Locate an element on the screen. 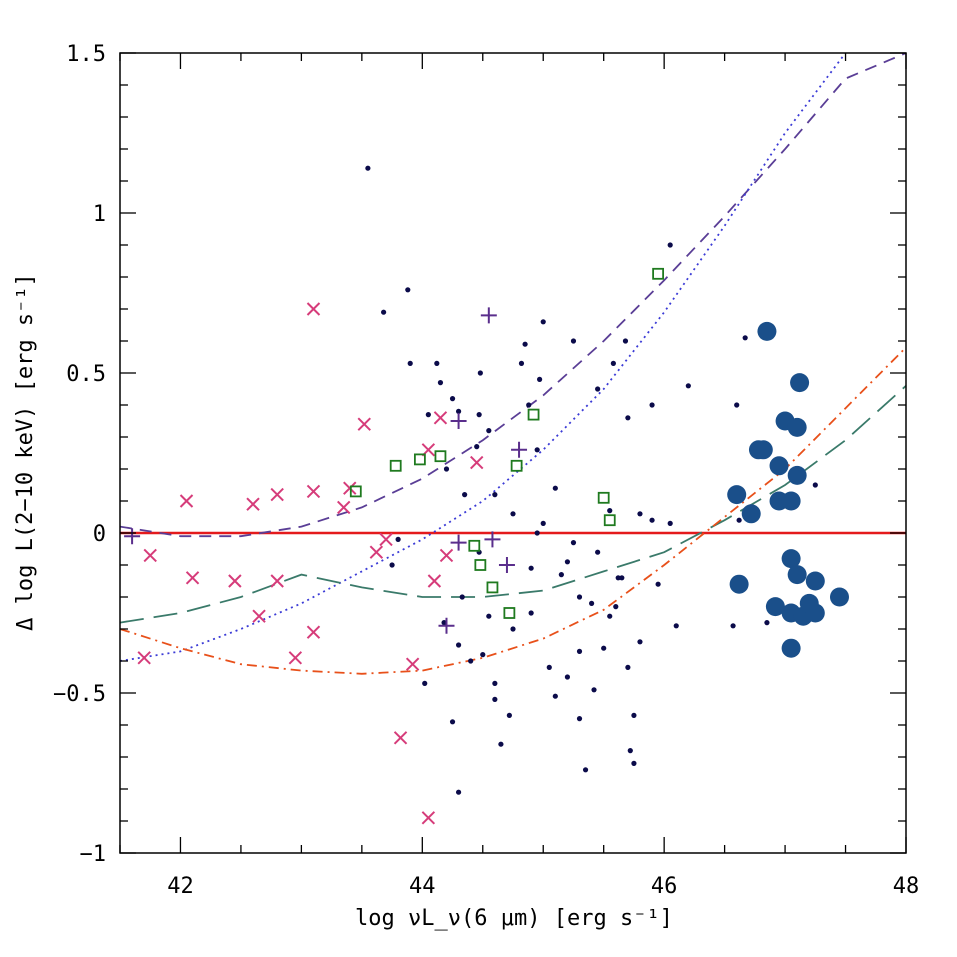 This screenshot has height=957, width=957. y-tick-label: 1.5 is located at coordinates (86, 54).